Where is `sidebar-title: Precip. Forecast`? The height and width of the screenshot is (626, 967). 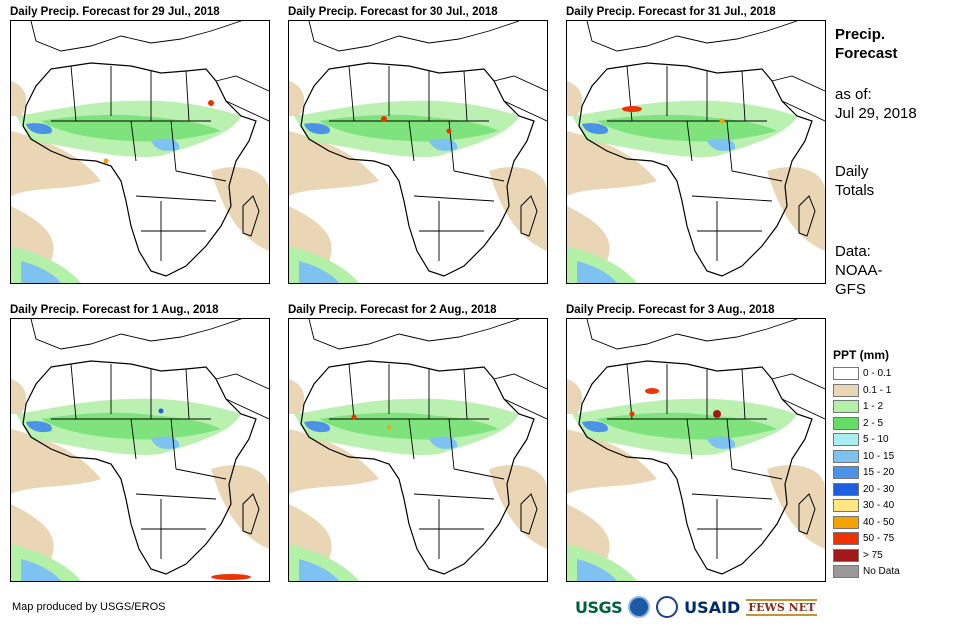
sidebar-title: Precip. Forecast is located at coordinates (866, 44).